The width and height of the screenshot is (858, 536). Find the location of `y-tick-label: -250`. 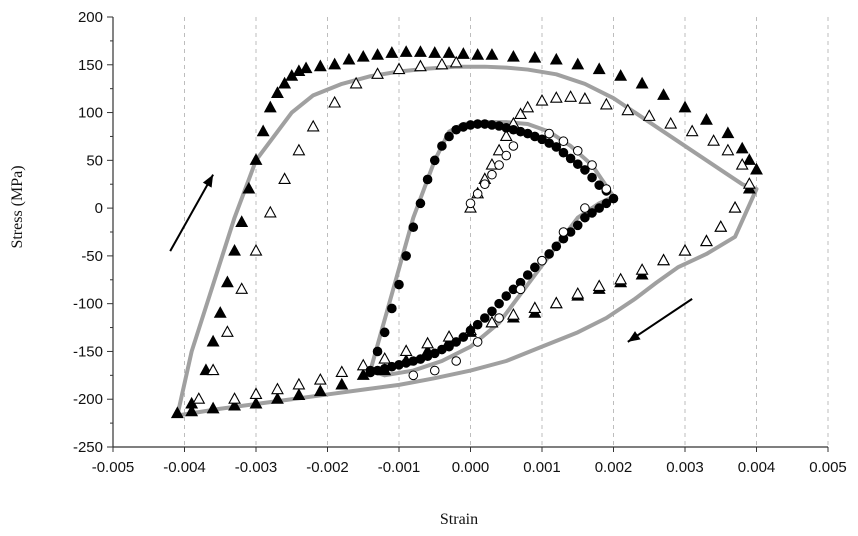

y-tick-label: -250 is located at coordinates (88, 447).